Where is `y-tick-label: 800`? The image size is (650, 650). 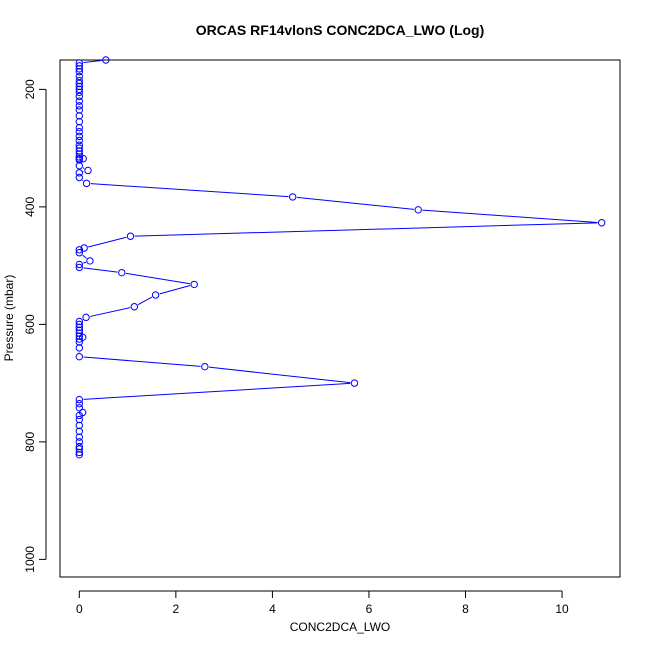 y-tick-label: 800 is located at coordinates (30, 442).